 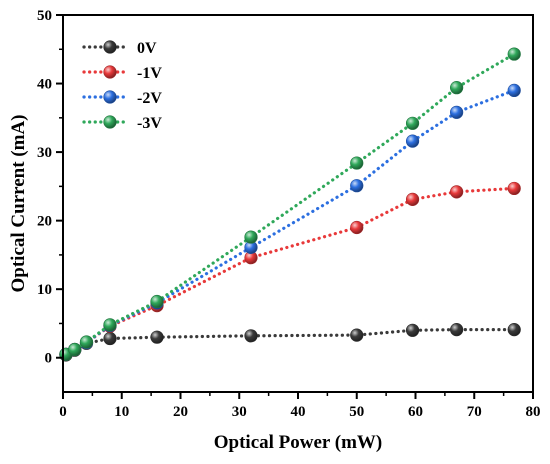 What do you see at coordinates (44, 290) in the screenshot?
I see `y-tick-label: 10` at bounding box center [44, 290].